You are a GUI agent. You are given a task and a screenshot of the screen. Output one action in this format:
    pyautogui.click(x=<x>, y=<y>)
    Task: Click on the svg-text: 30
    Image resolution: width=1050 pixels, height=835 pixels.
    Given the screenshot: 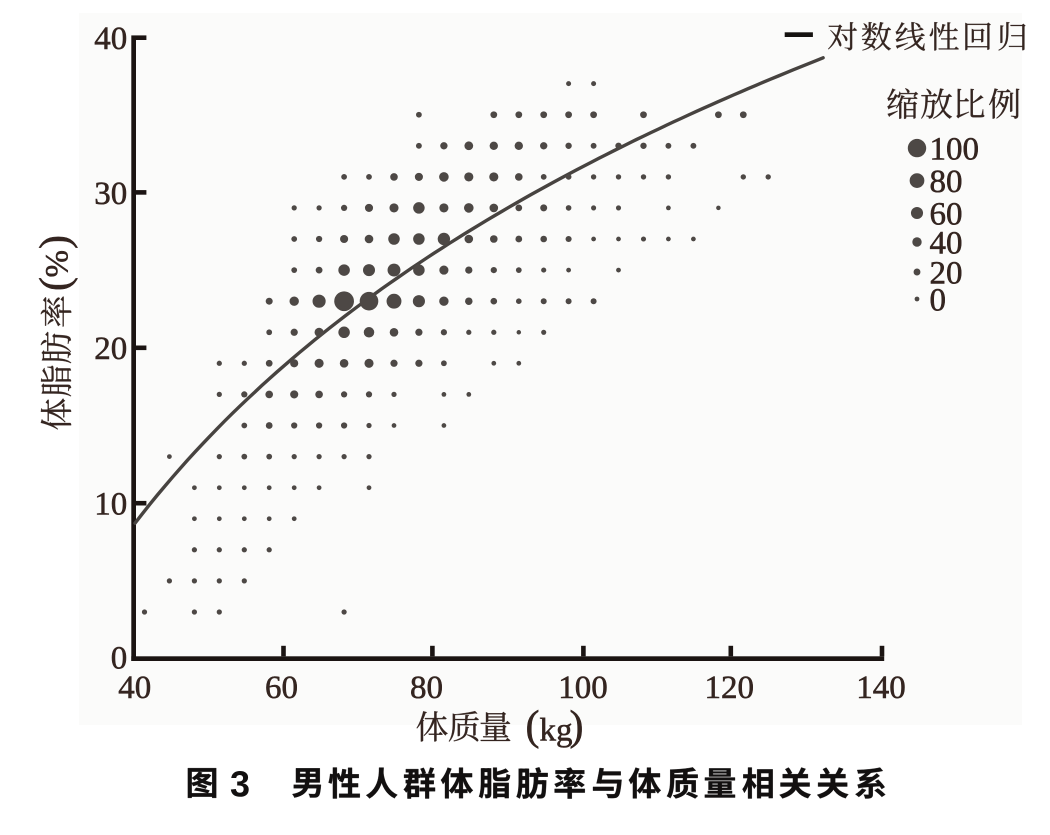 What is the action you would take?
    pyautogui.click(x=110, y=194)
    